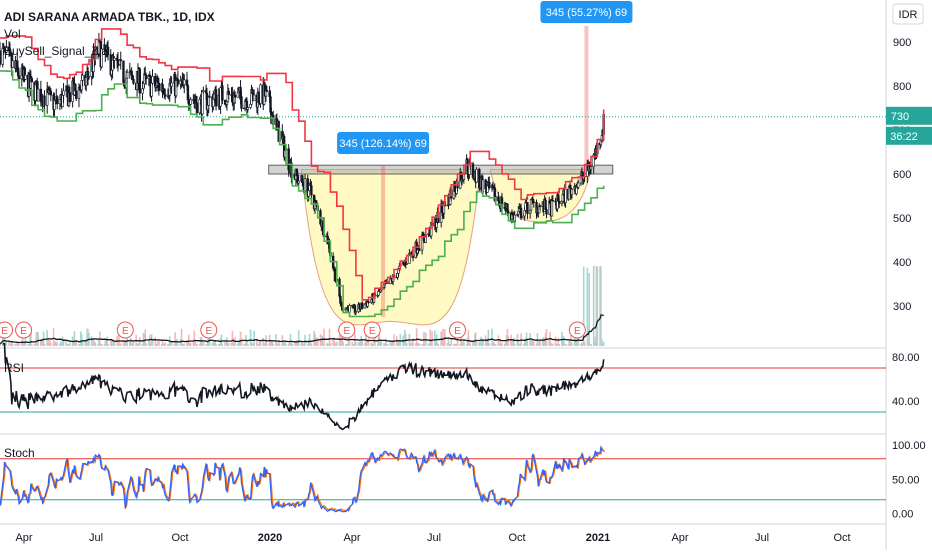  I want to click on last-price-badge: 730, so click(909, 115).